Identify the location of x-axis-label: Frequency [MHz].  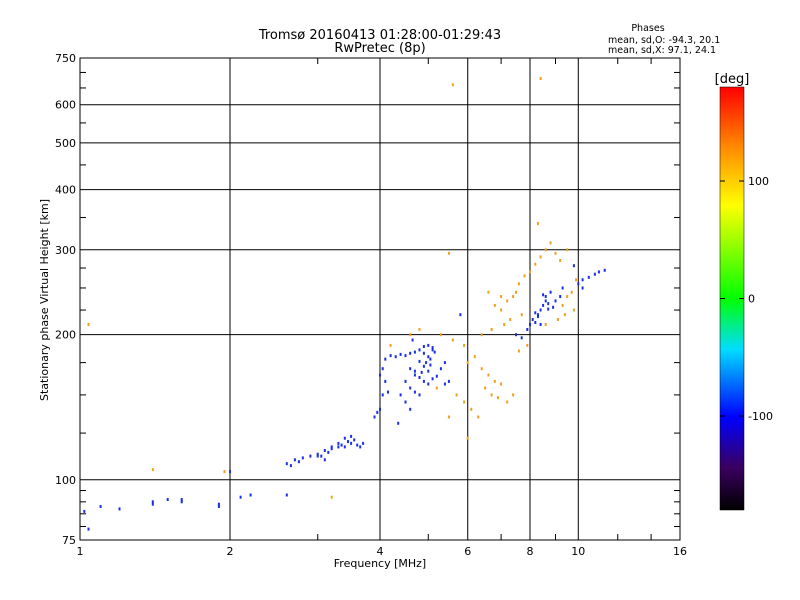
(380, 563).